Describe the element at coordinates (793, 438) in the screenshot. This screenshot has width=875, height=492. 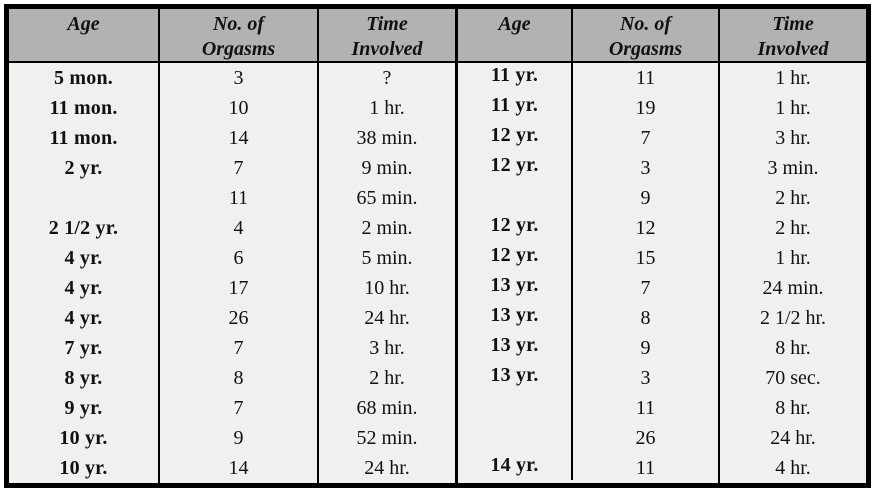
I see `time-cell-right: 24 hr.` at that location.